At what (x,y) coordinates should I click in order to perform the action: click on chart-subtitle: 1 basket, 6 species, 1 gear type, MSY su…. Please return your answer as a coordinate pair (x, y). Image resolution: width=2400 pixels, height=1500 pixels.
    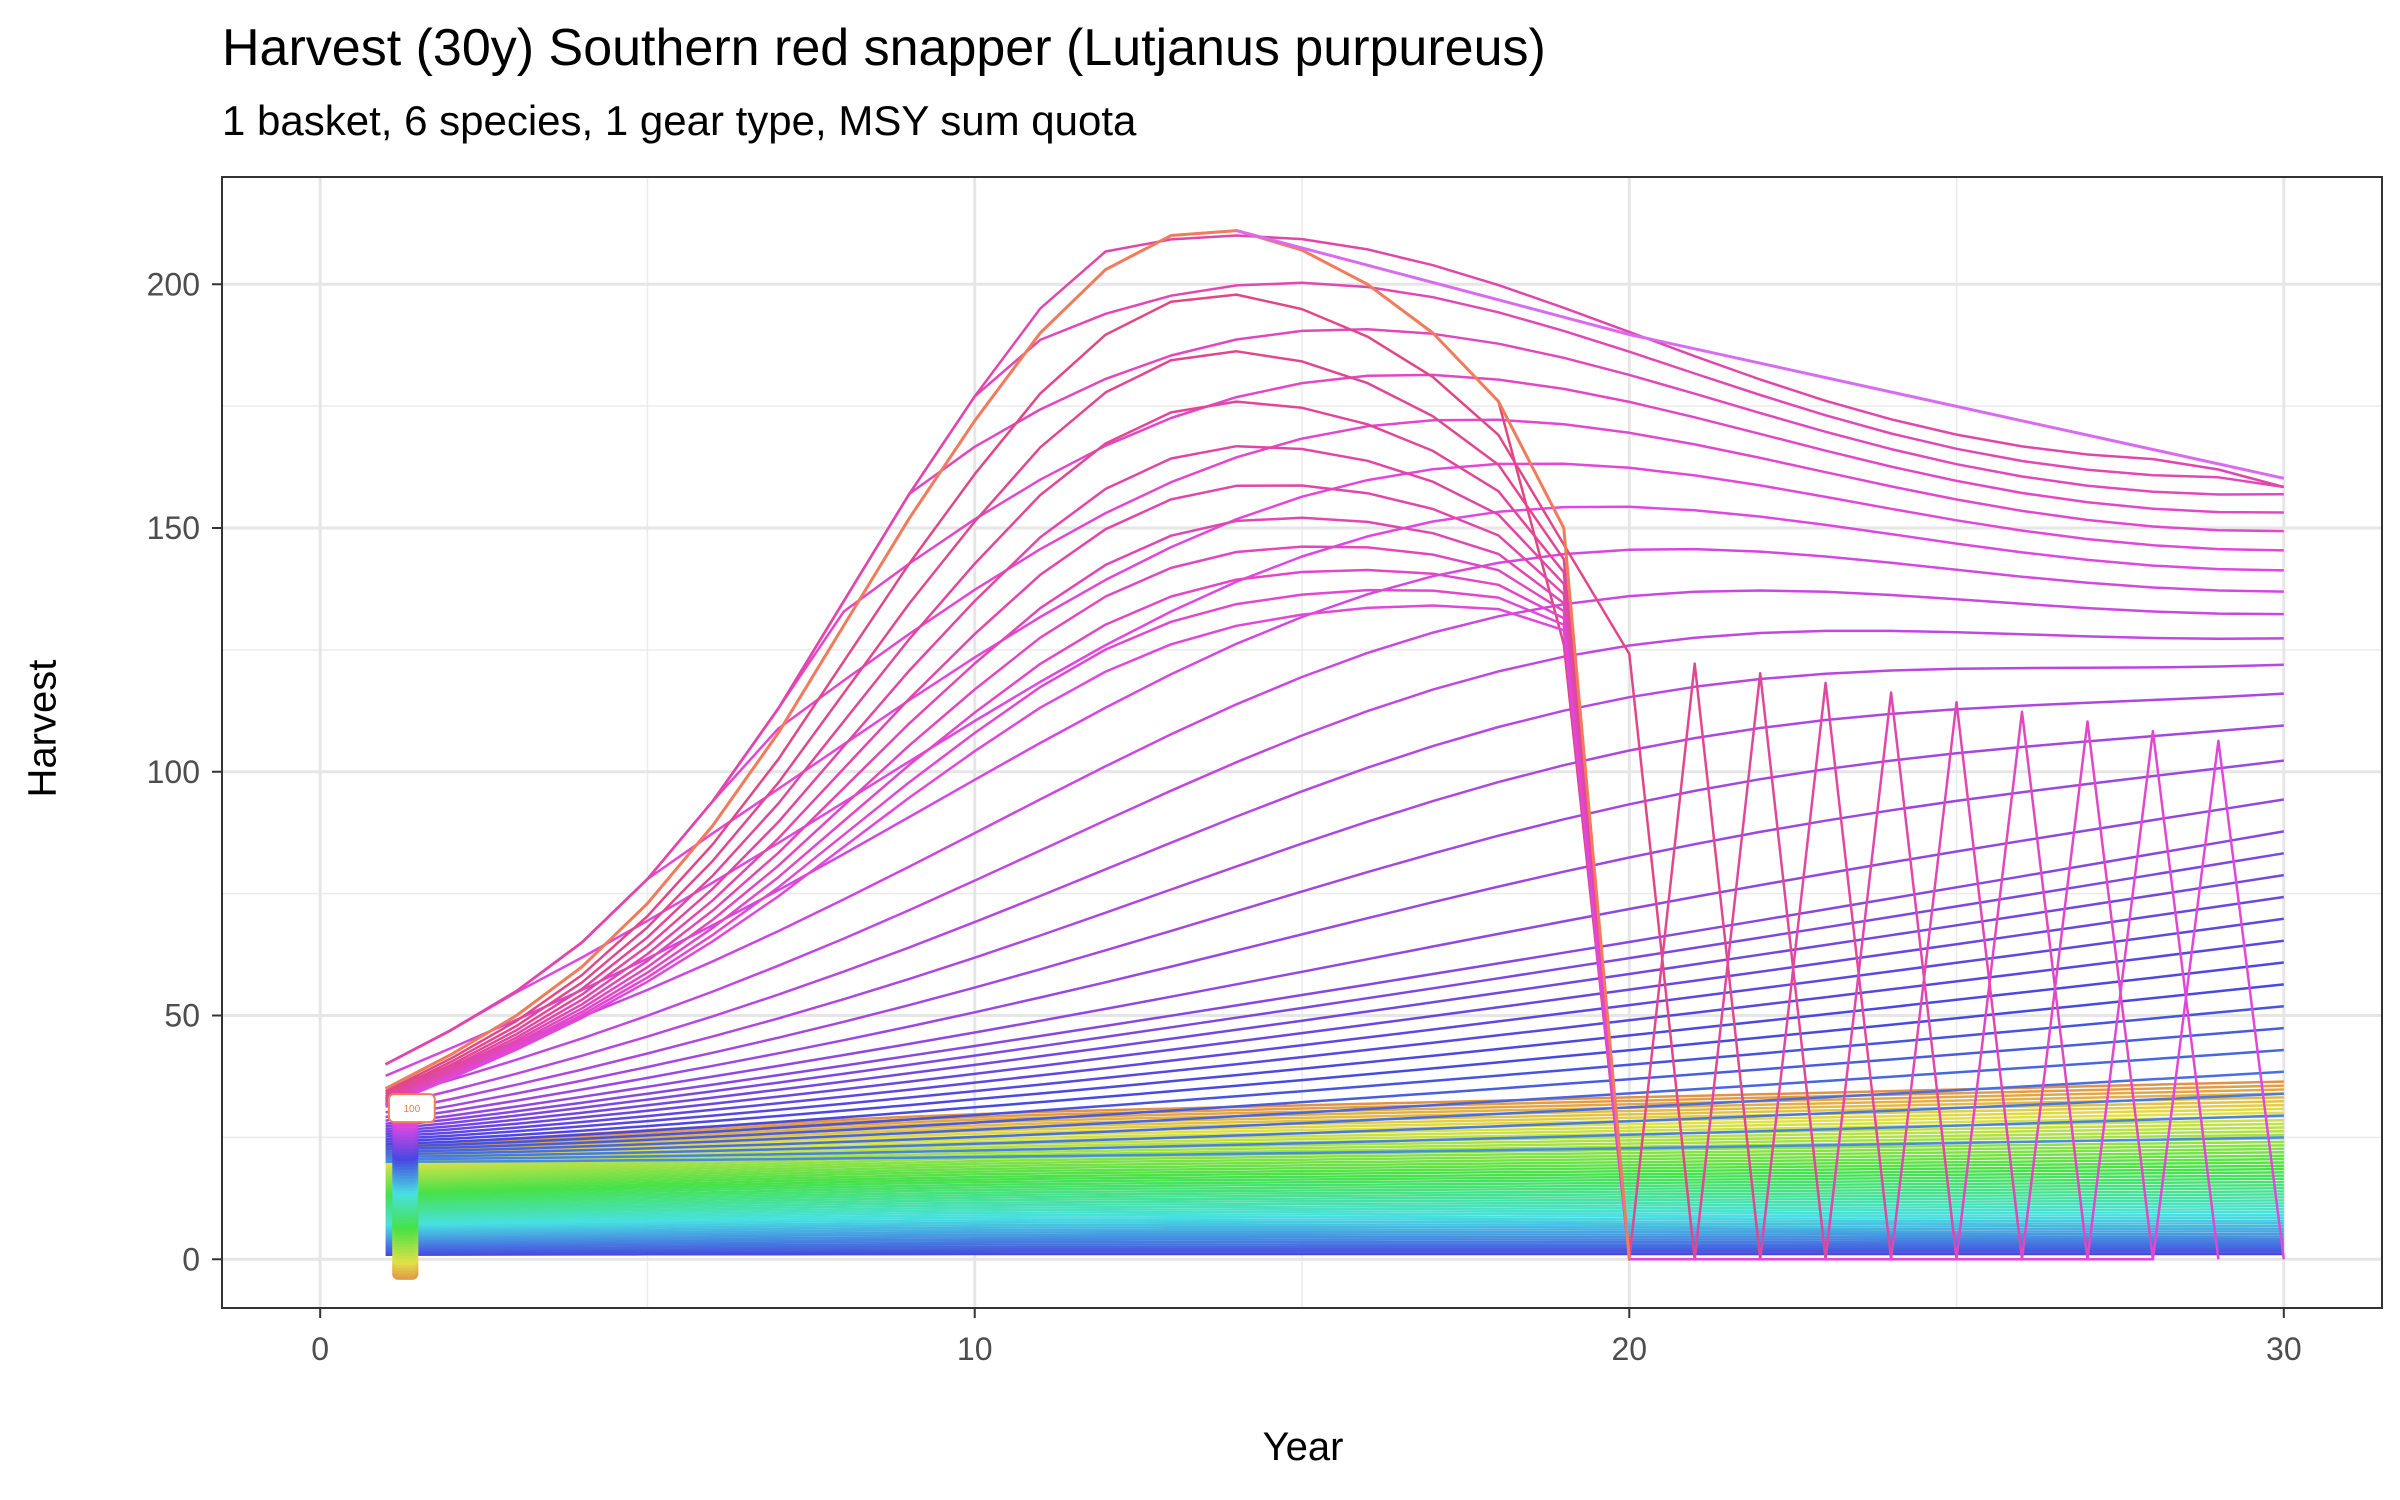
    Looking at the image, I should click on (679, 120).